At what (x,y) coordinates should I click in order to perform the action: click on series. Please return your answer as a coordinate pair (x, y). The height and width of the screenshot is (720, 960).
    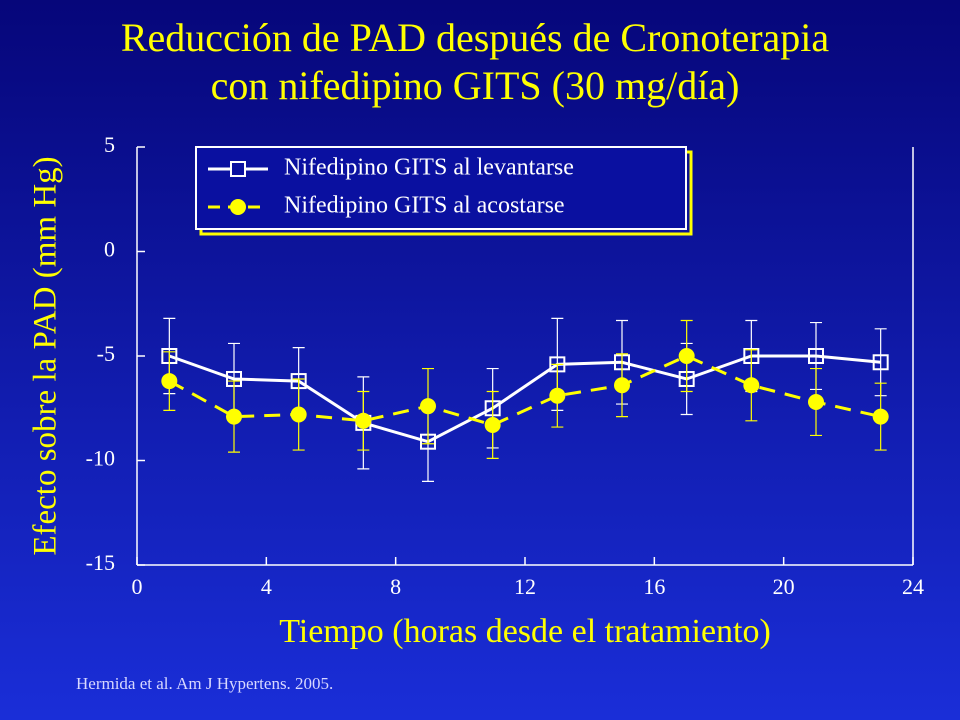
    Looking at the image, I should click on (525, 389).